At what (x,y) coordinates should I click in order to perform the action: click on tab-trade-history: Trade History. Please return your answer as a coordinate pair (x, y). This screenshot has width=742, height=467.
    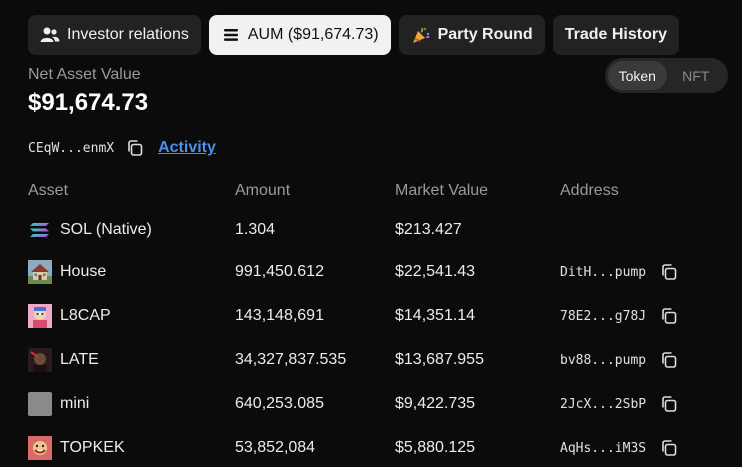
    Looking at the image, I should click on (615, 35).